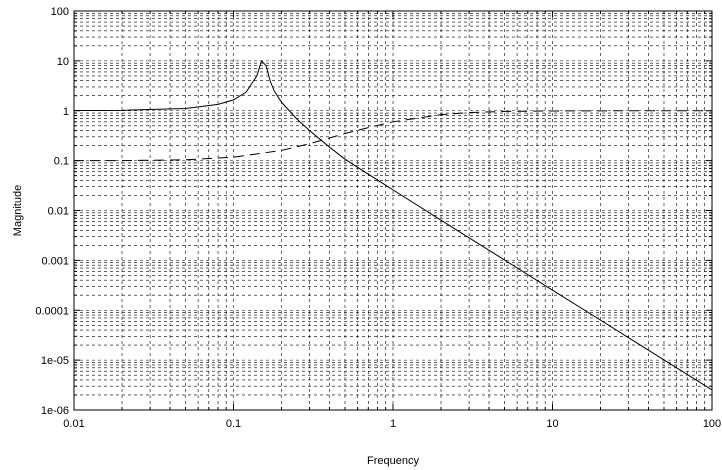 The height and width of the screenshot is (470, 722). What do you see at coordinates (233, 424) in the screenshot?
I see `x-tick-label: 0.1` at bounding box center [233, 424].